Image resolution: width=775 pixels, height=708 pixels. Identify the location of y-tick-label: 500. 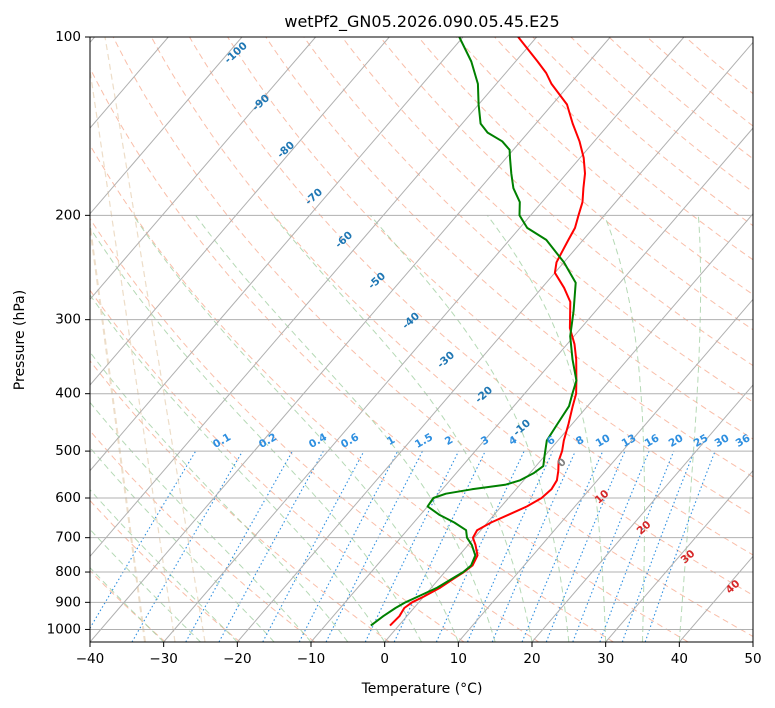
(68, 451).